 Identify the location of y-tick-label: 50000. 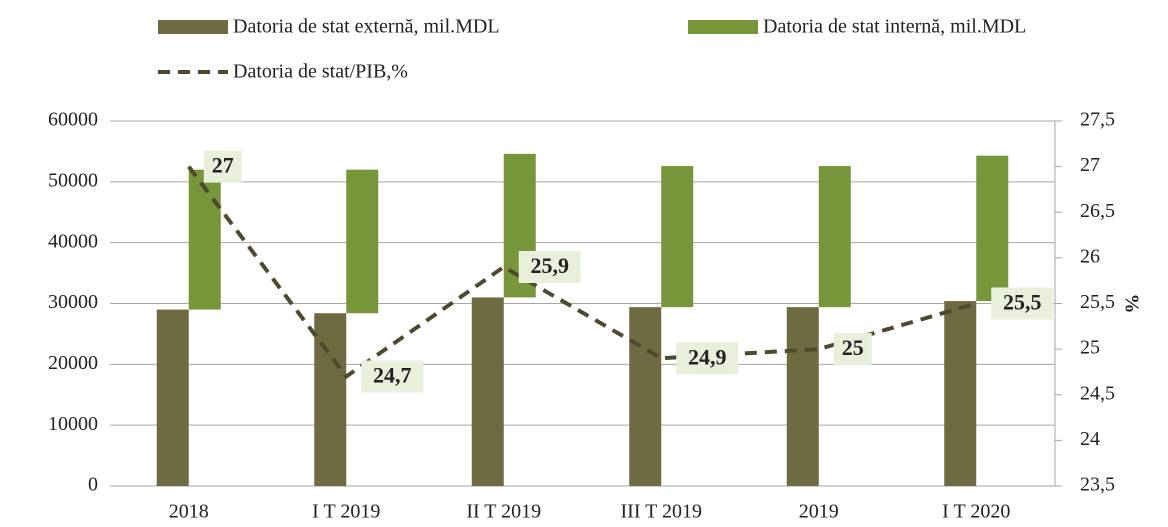
(73, 180).